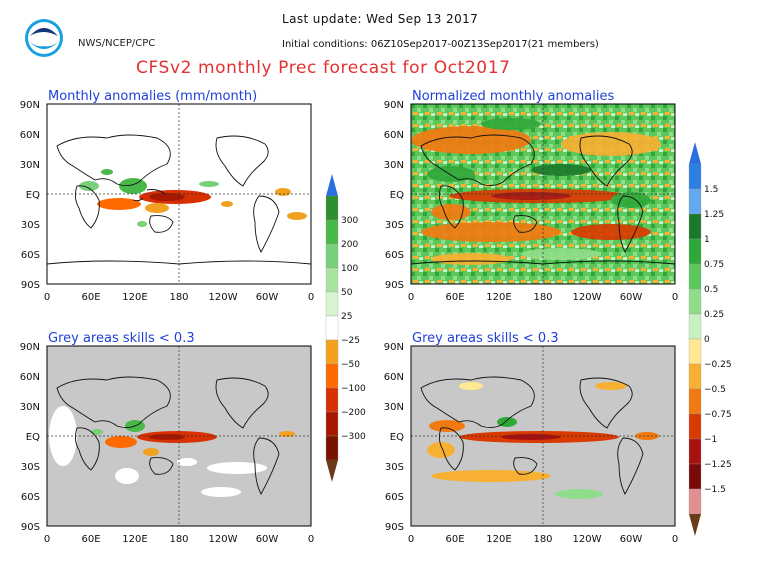  I want to click on colorbar-tick-label: 0.25, so click(714, 315).